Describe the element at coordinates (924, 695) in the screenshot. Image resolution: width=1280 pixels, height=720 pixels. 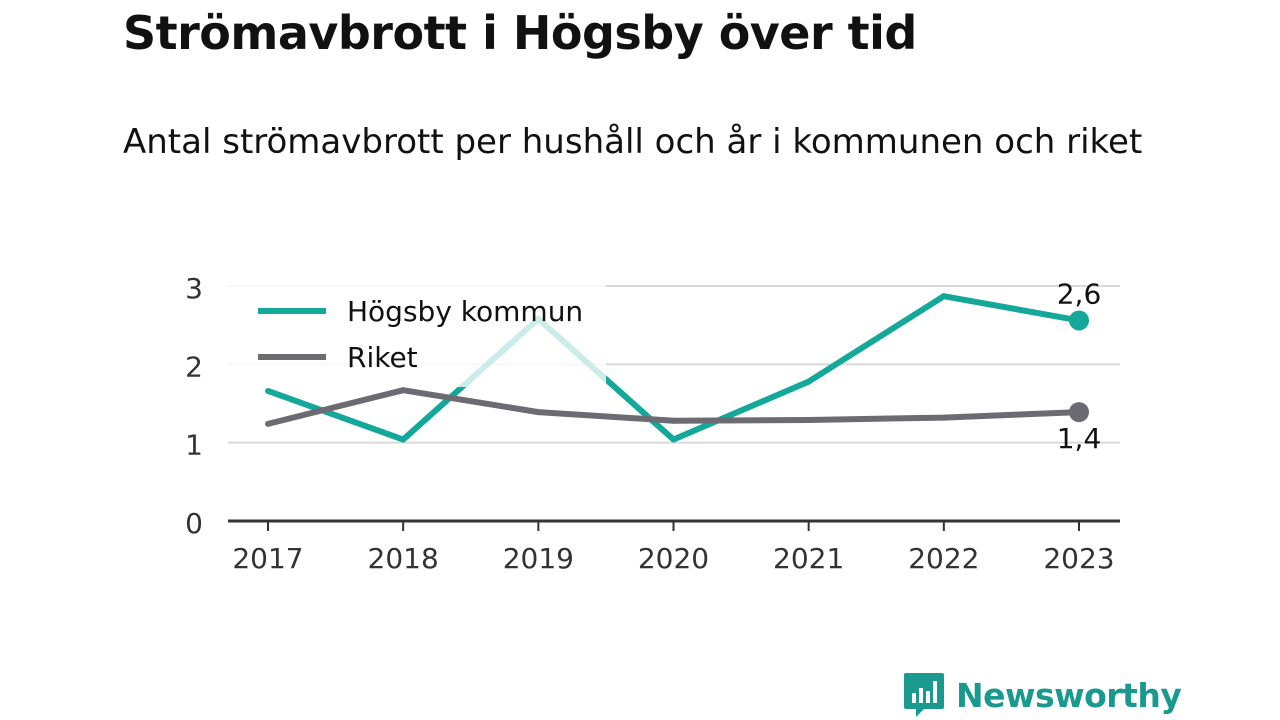
I see `newsworthy-logo-icon` at that location.